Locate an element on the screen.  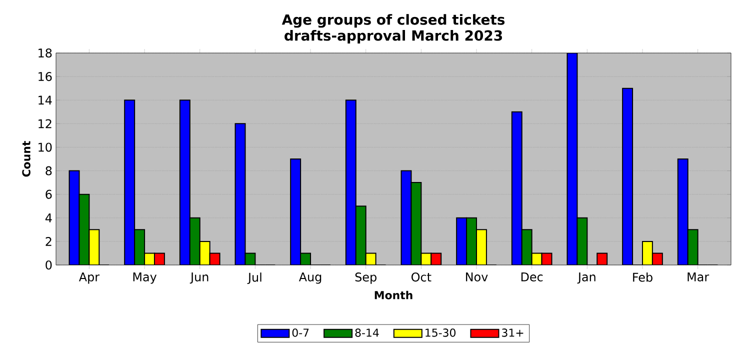
x-tick-label: May is located at coordinates (145, 278).